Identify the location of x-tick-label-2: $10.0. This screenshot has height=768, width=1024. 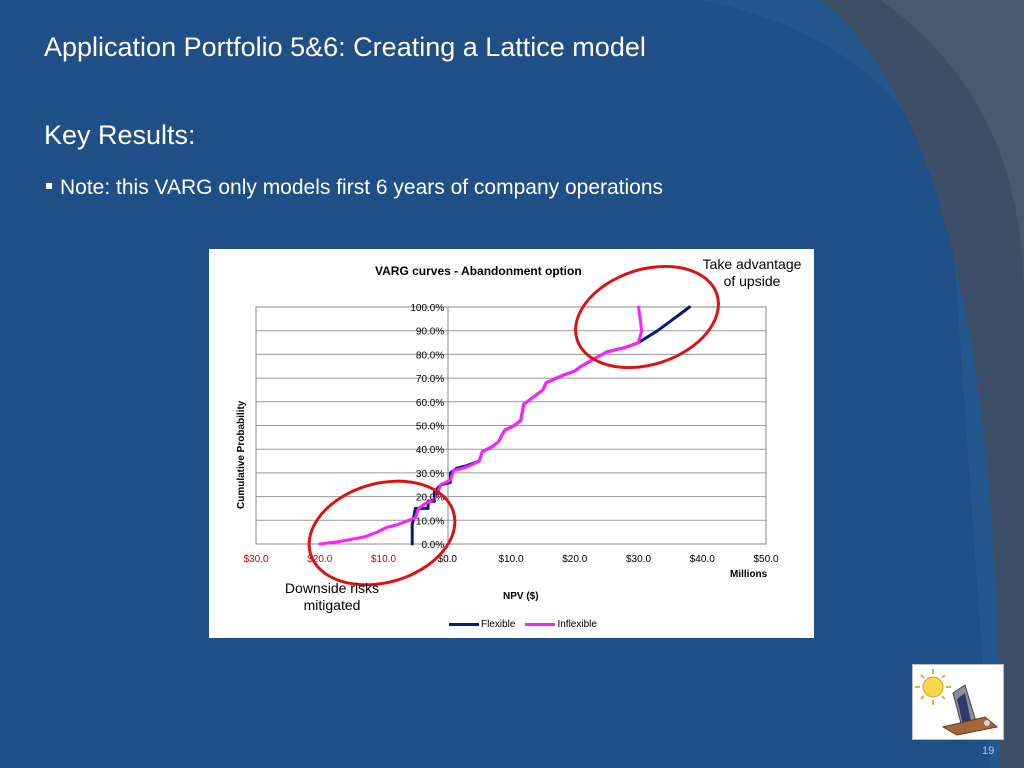
(383, 559).